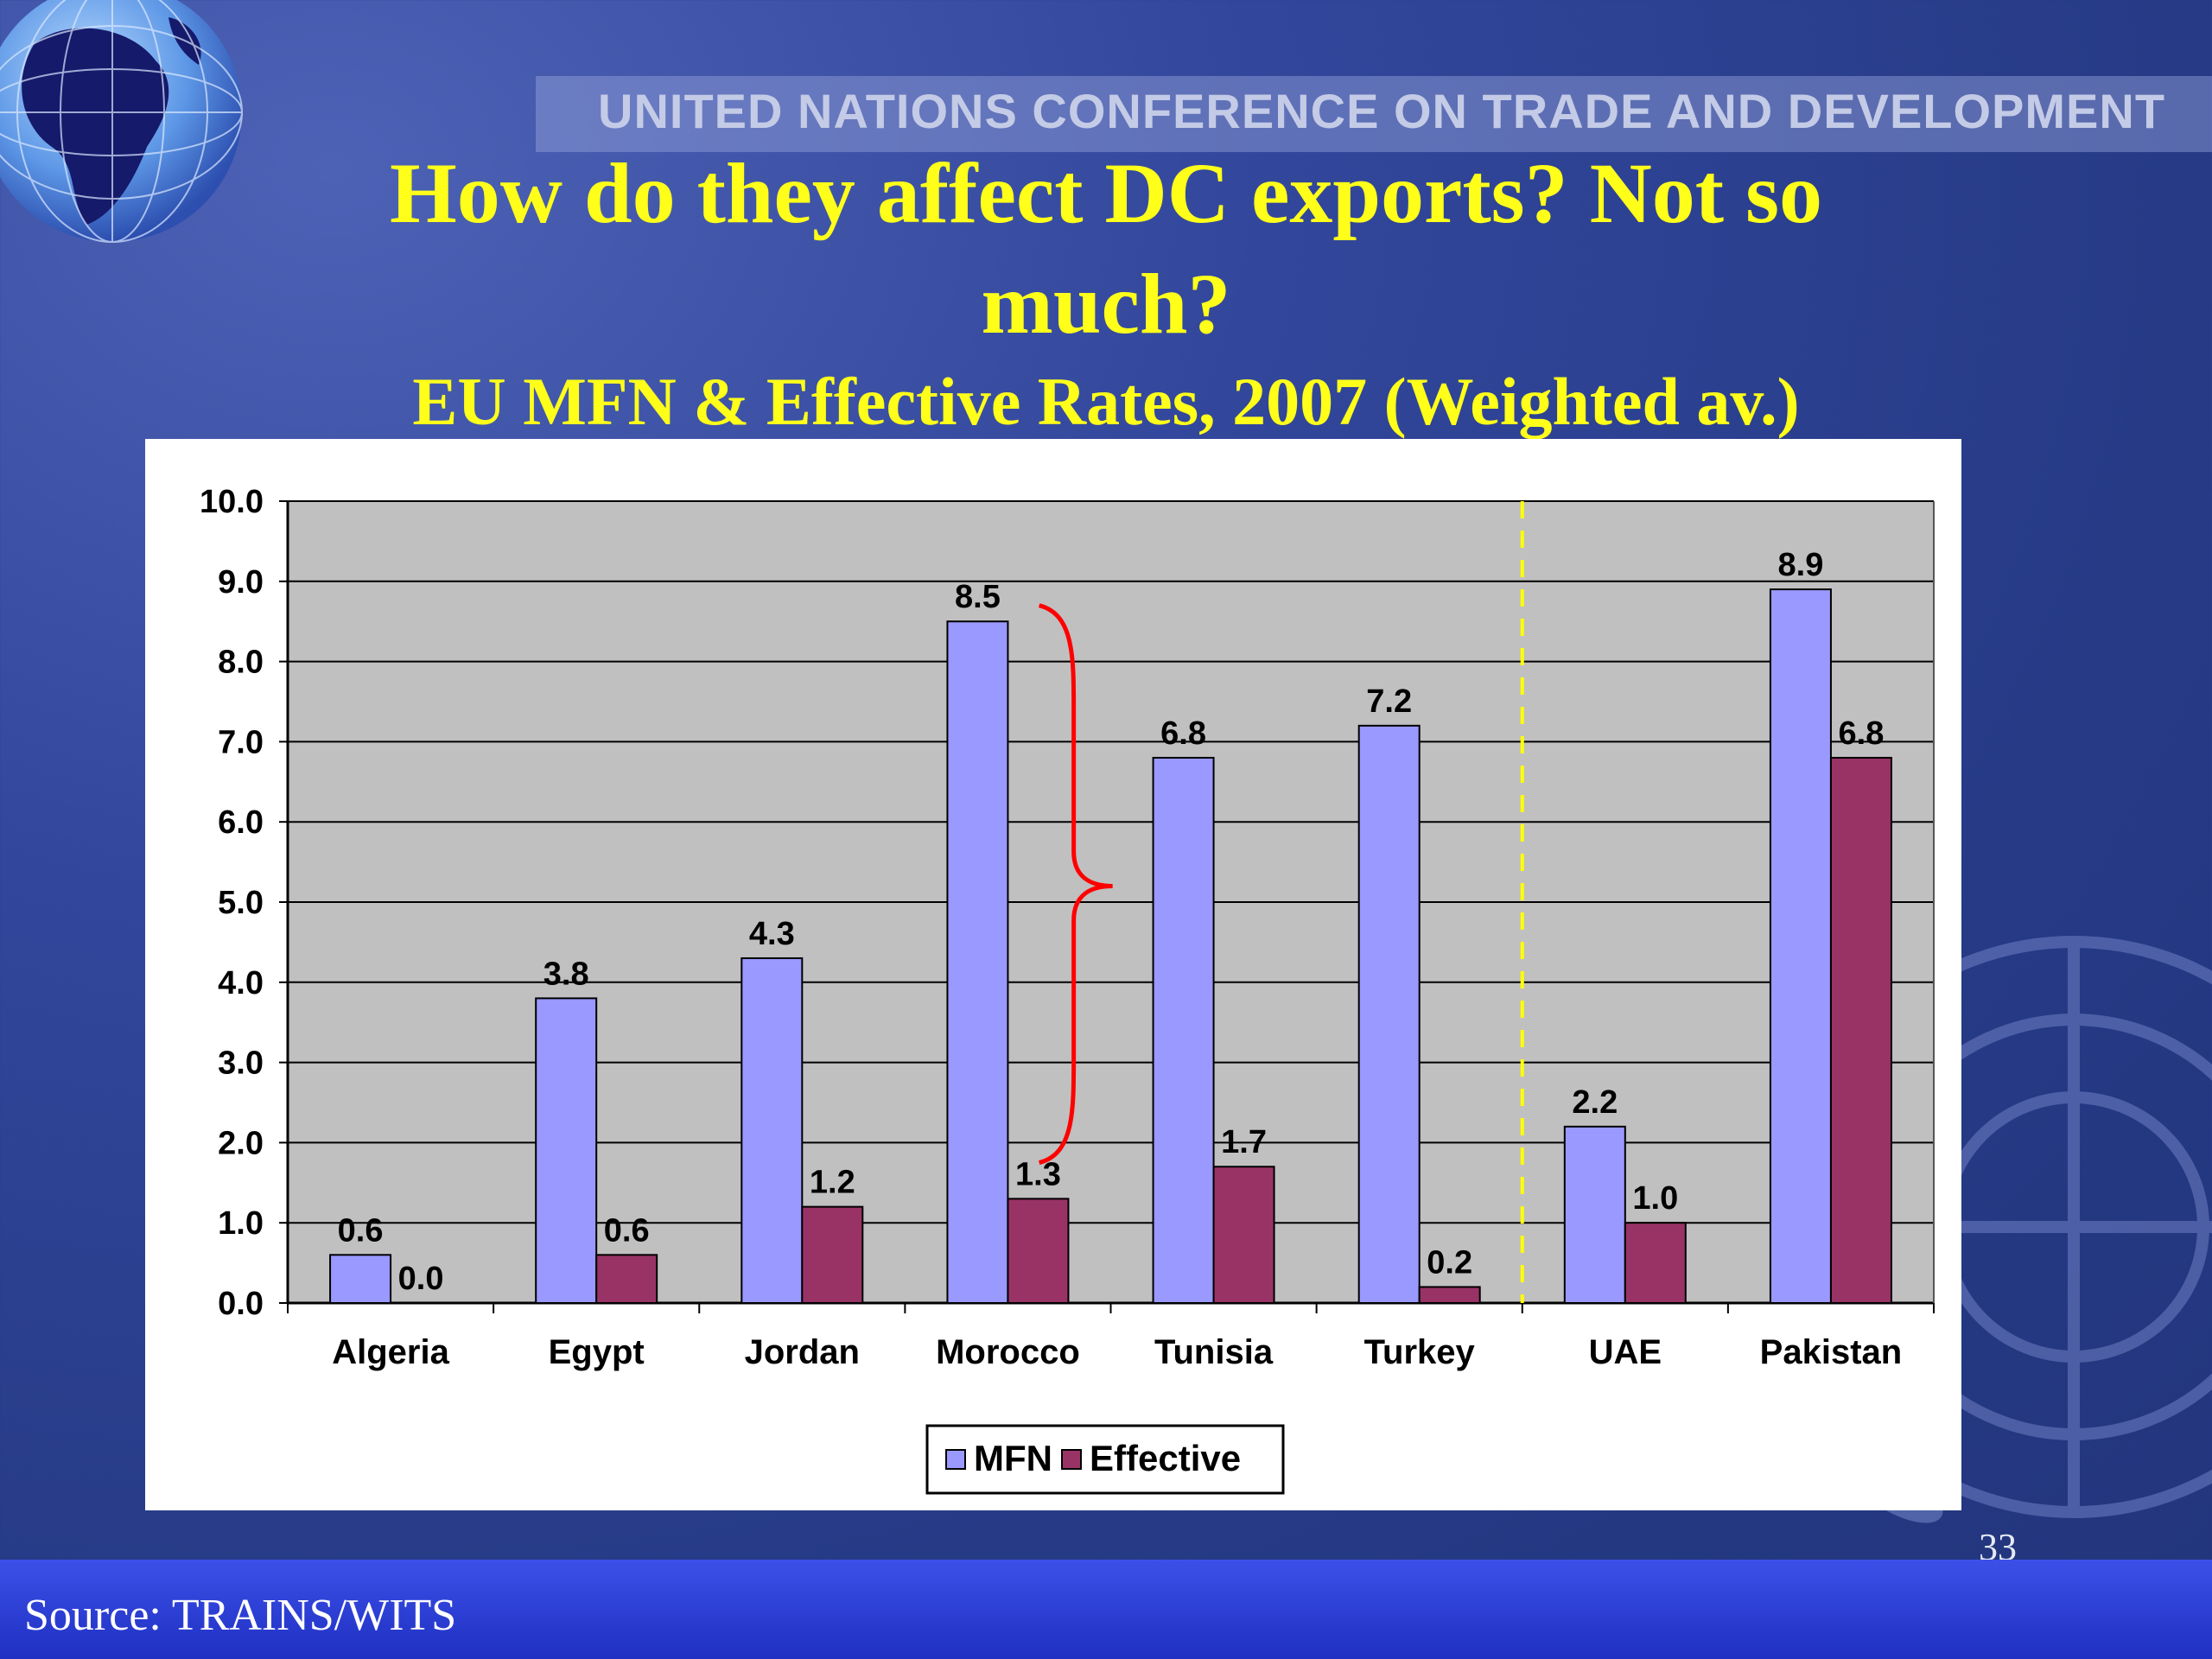  What do you see at coordinates (1244, 1142) in the screenshot?
I see `data-label: 1.7` at bounding box center [1244, 1142].